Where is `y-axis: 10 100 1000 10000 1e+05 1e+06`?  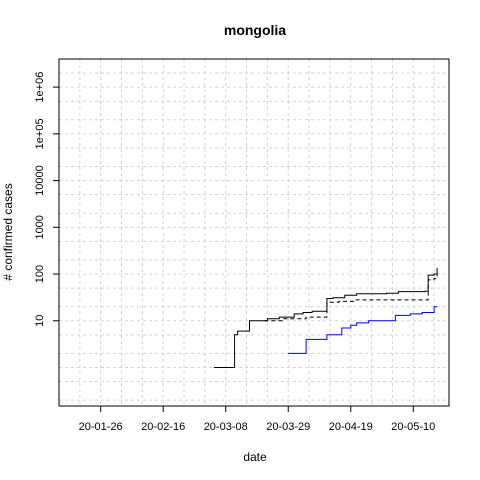 y-axis: 10 100 1000 10000 1e+05 1e+06 is located at coordinates (47, 199).